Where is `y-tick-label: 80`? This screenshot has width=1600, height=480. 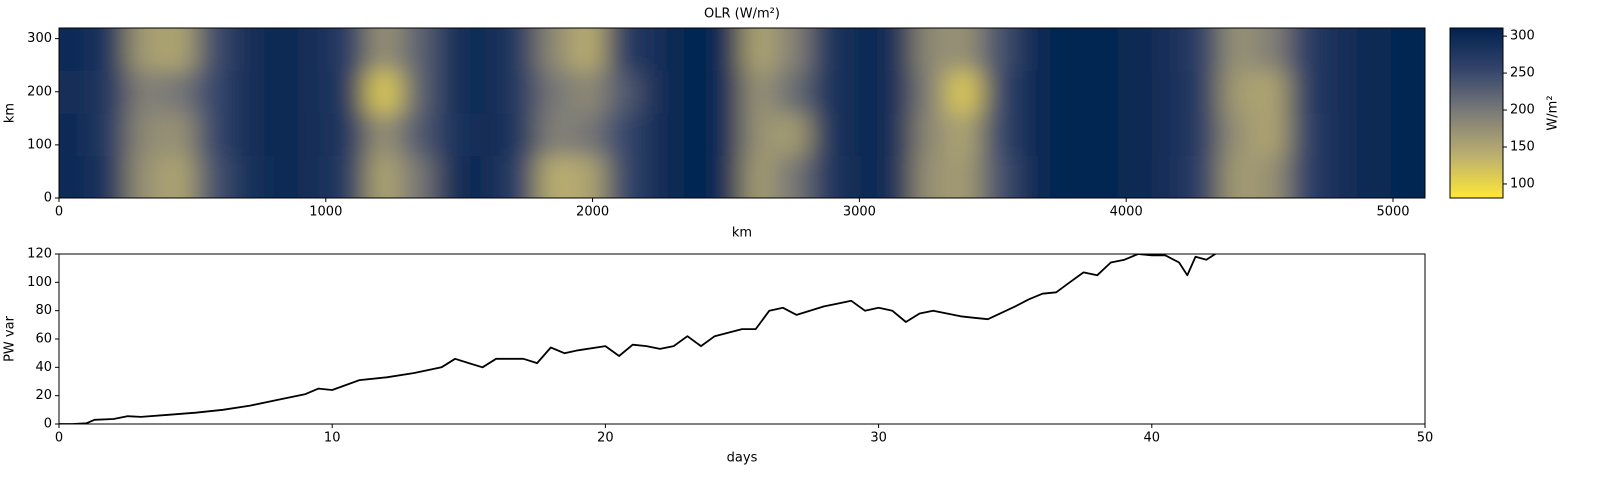 y-tick-label: 80 is located at coordinates (43, 310).